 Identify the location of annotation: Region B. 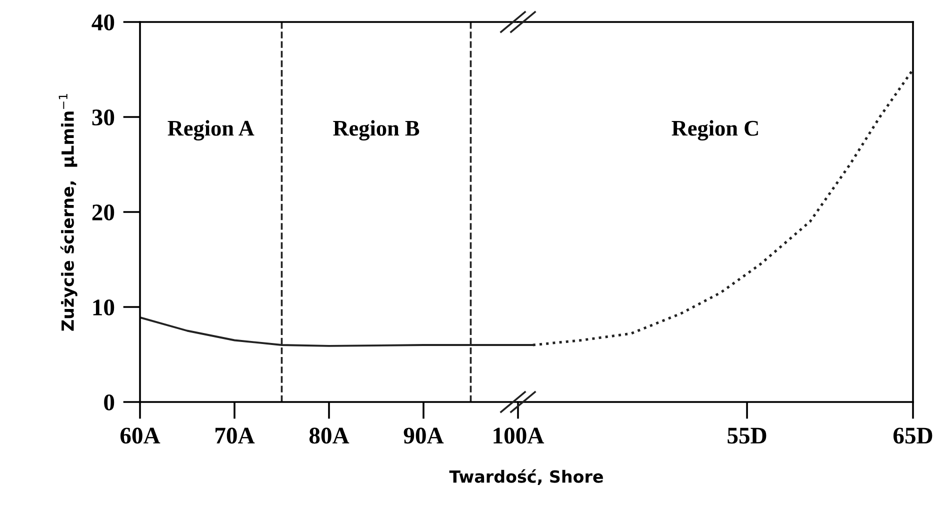
(376, 130).